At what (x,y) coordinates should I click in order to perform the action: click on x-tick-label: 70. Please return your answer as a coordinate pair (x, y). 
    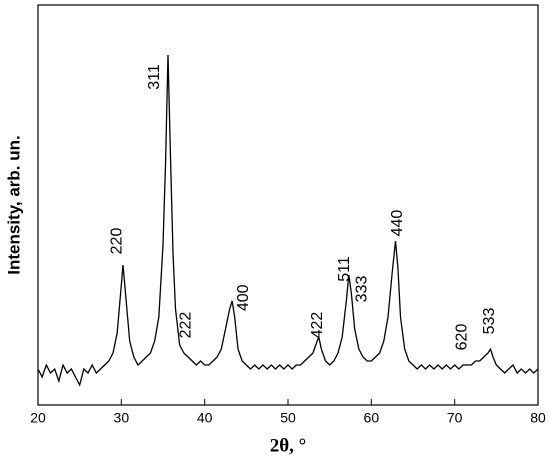
    Looking at the image, I should click on (455, 418).